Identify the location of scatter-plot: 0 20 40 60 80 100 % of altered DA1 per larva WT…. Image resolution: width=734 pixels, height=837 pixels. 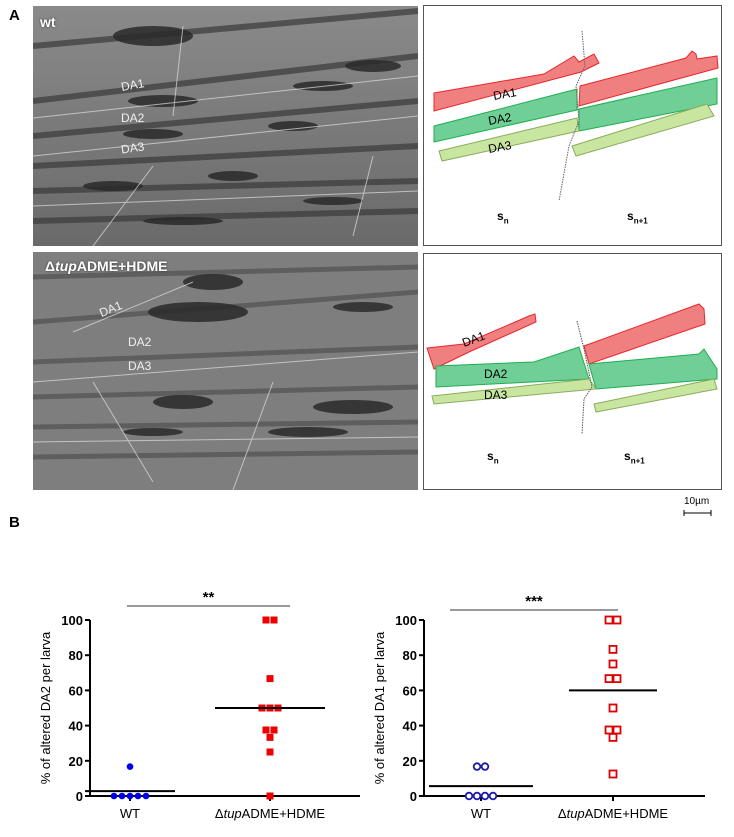
(538, 707).